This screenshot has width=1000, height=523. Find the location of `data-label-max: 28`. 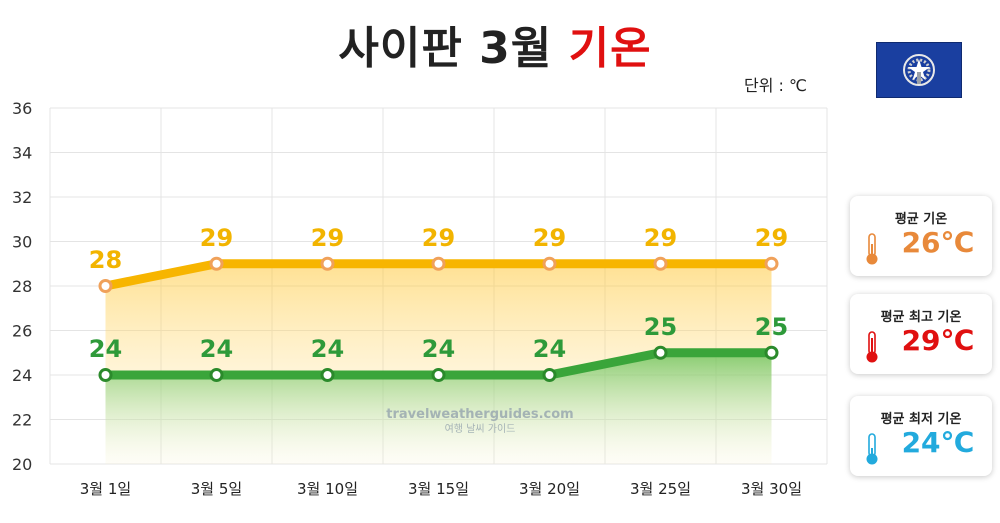

data-label-max: 28 is located at coordinates (105, 260).